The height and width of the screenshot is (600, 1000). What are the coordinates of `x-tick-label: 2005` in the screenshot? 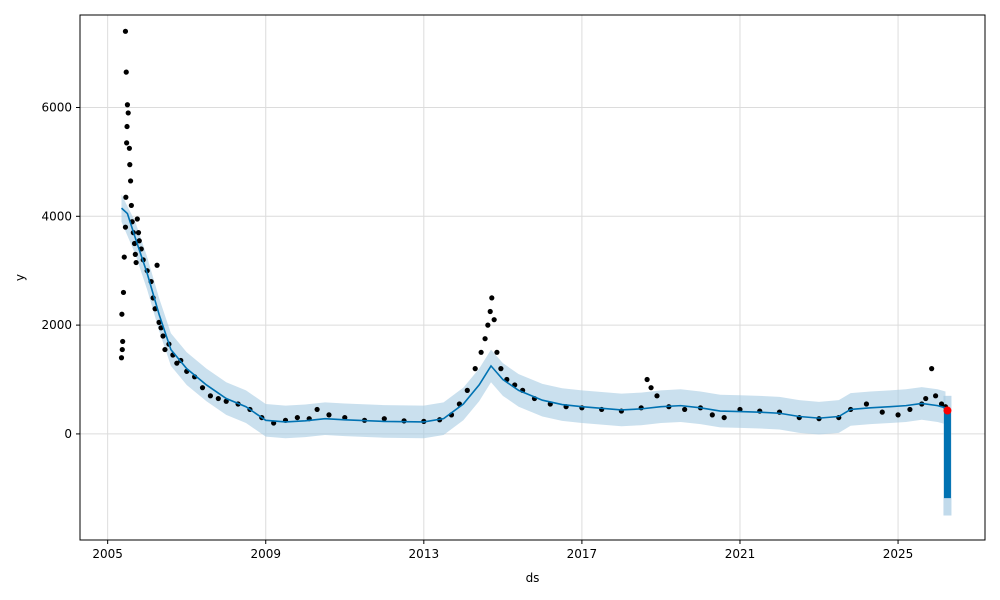 It's located at (107, 554).